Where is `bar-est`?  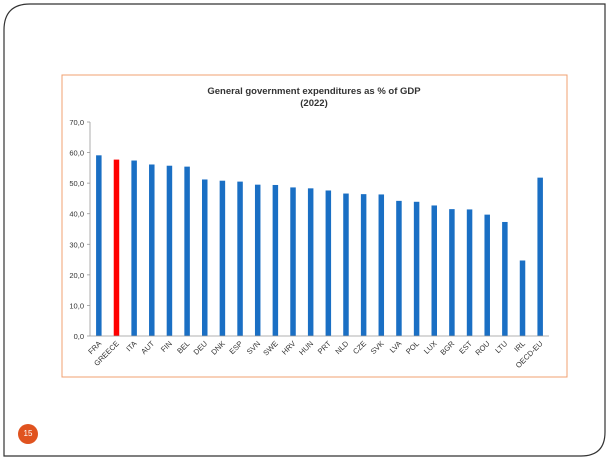
bar-est is located at coordinates (469, 272).